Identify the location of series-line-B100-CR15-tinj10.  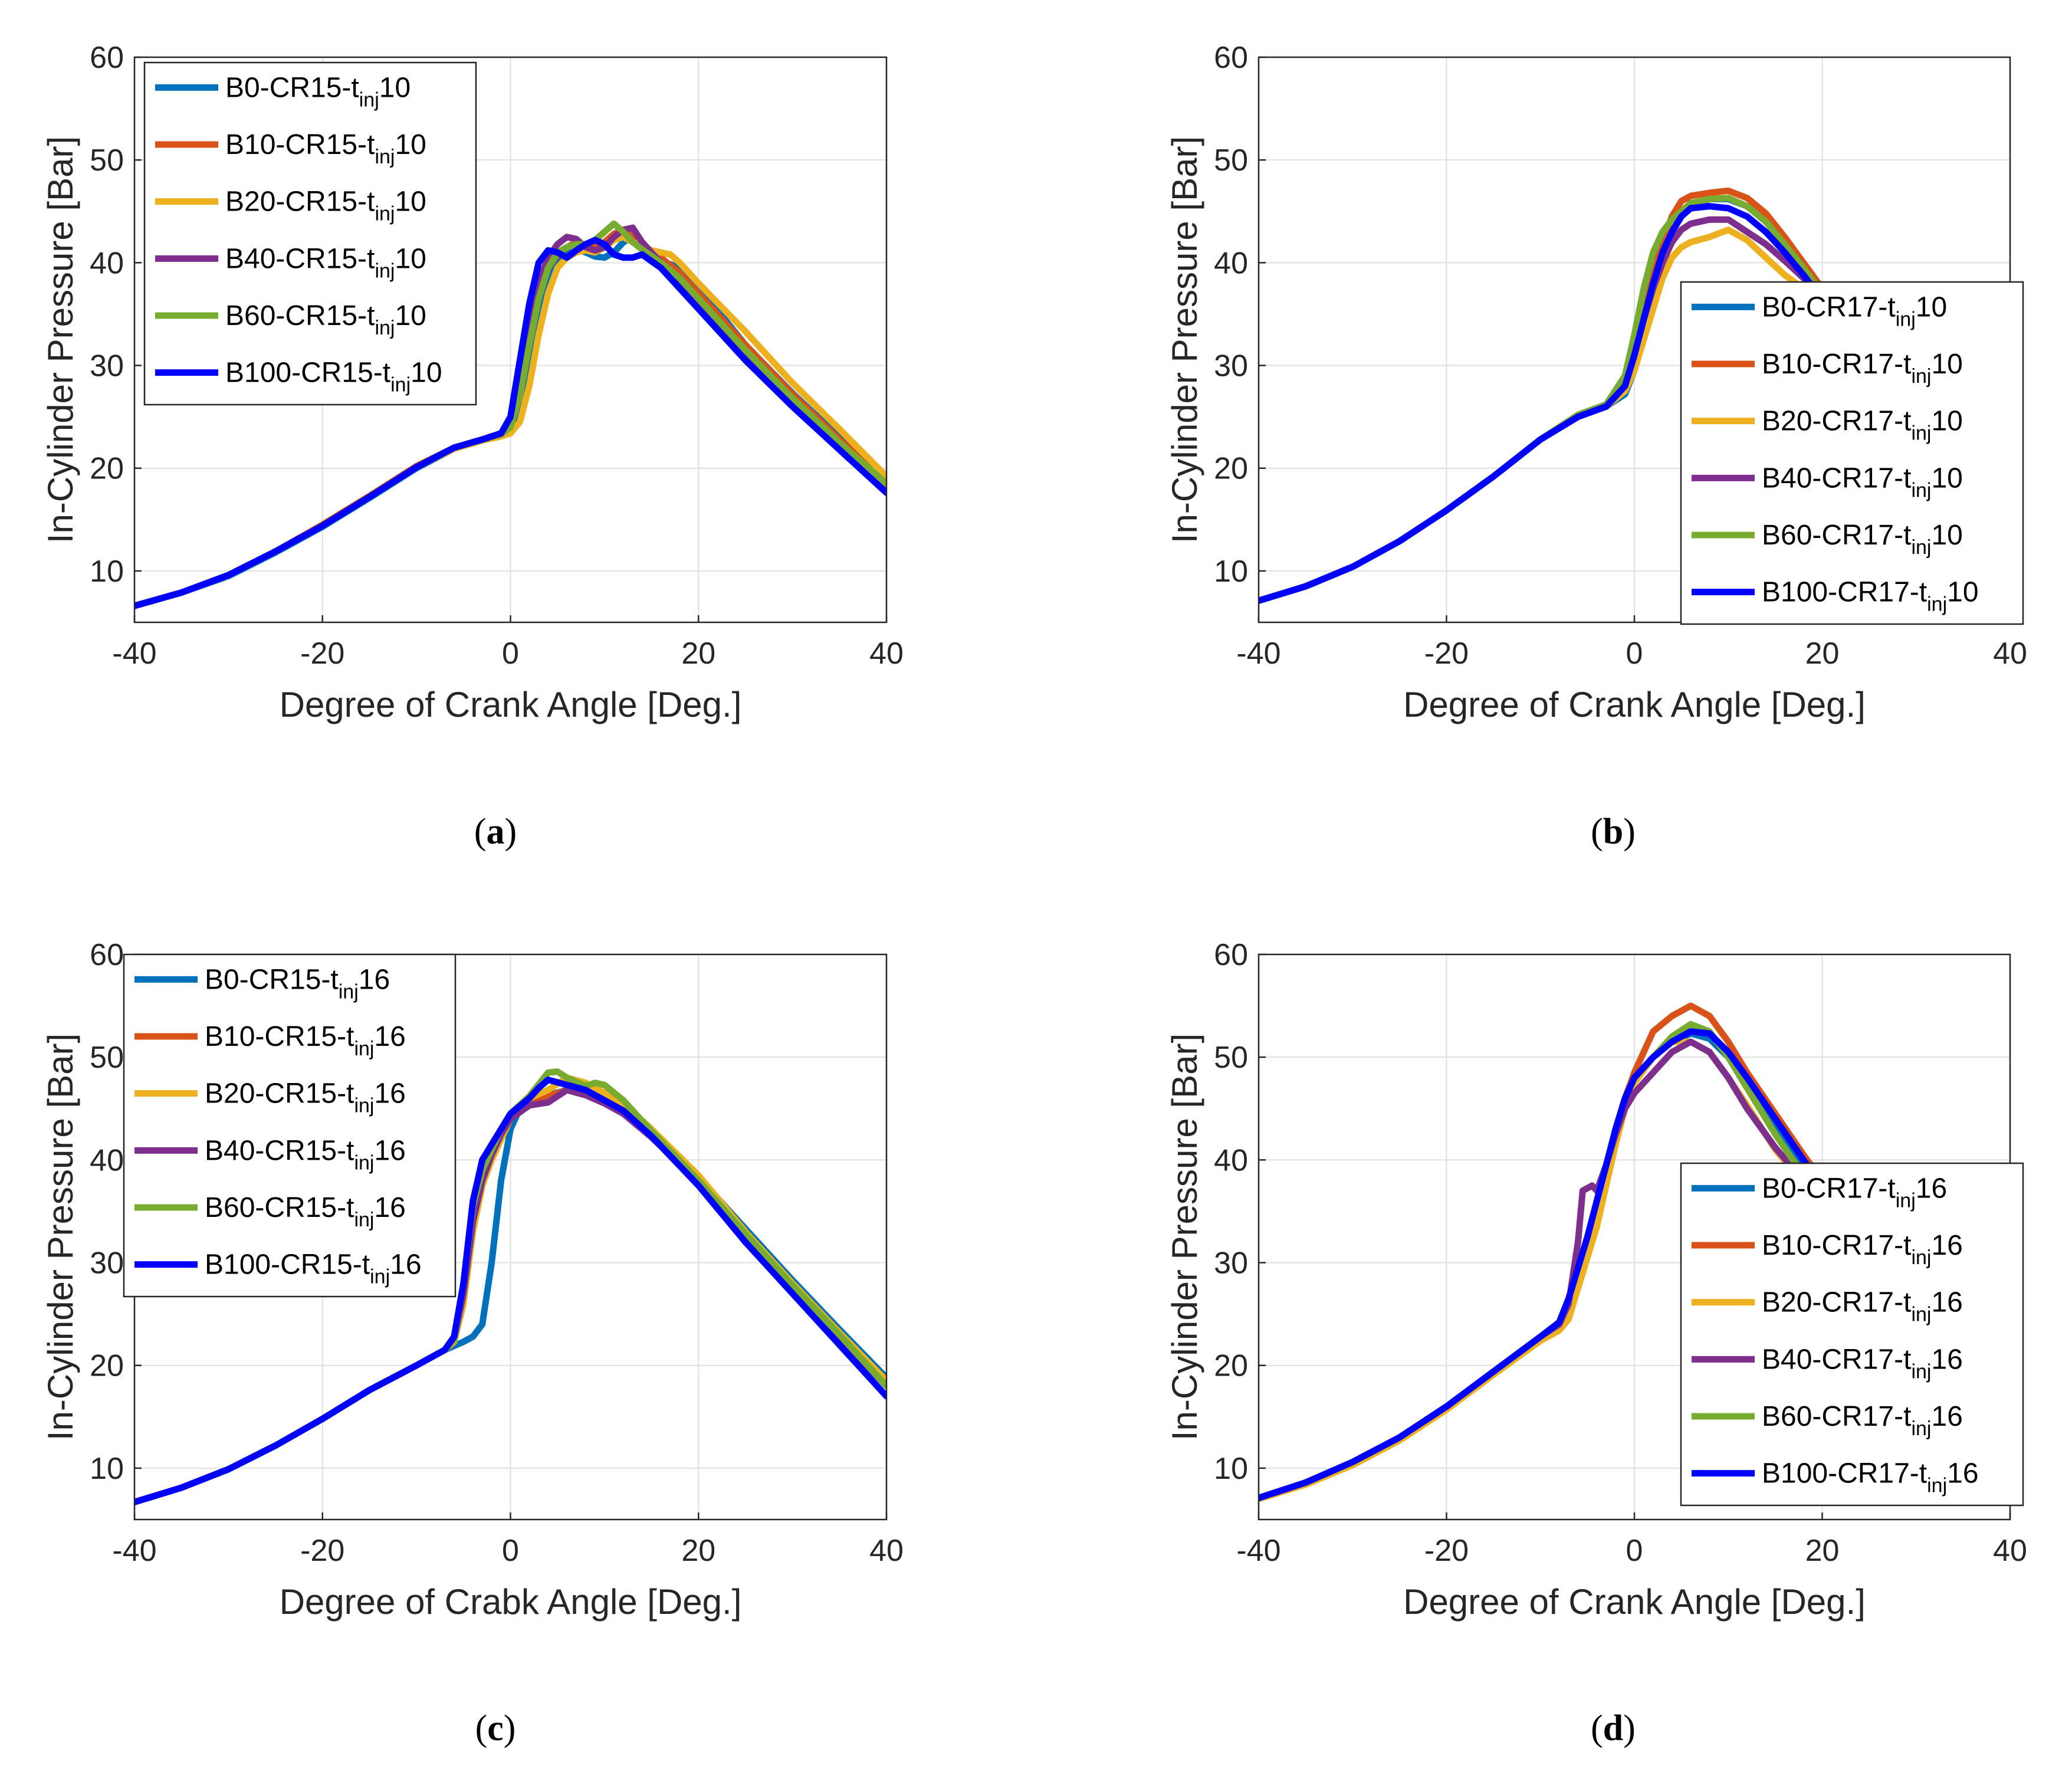
(510, 423).